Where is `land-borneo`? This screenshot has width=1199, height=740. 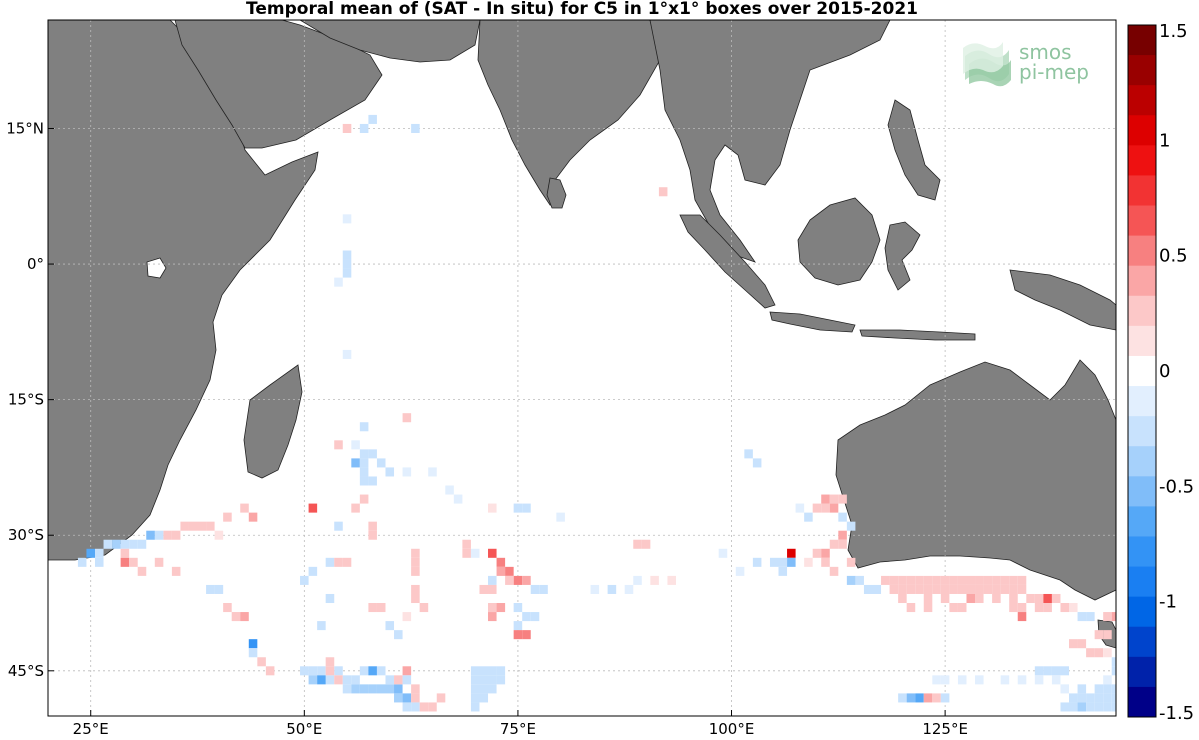
land-borneo is located at coordinates (839, 241).